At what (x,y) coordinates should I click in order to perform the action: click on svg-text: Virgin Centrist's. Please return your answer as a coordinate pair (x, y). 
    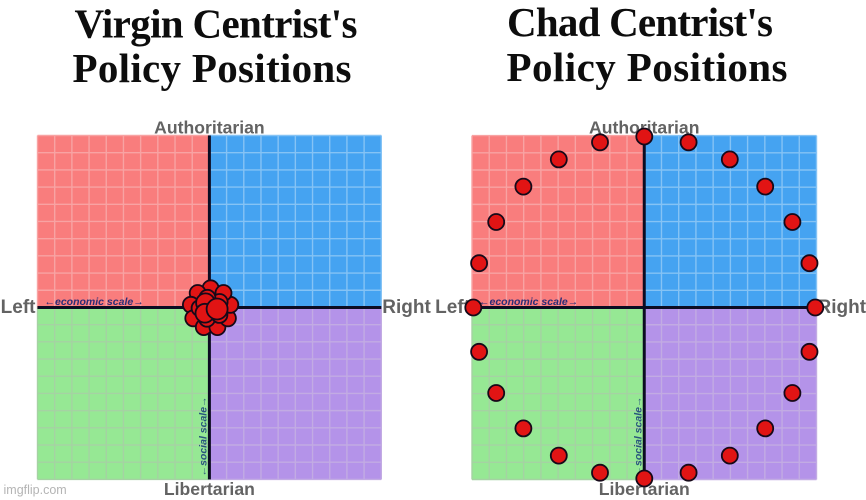
    Looking at the image, I should click on (216, 24).